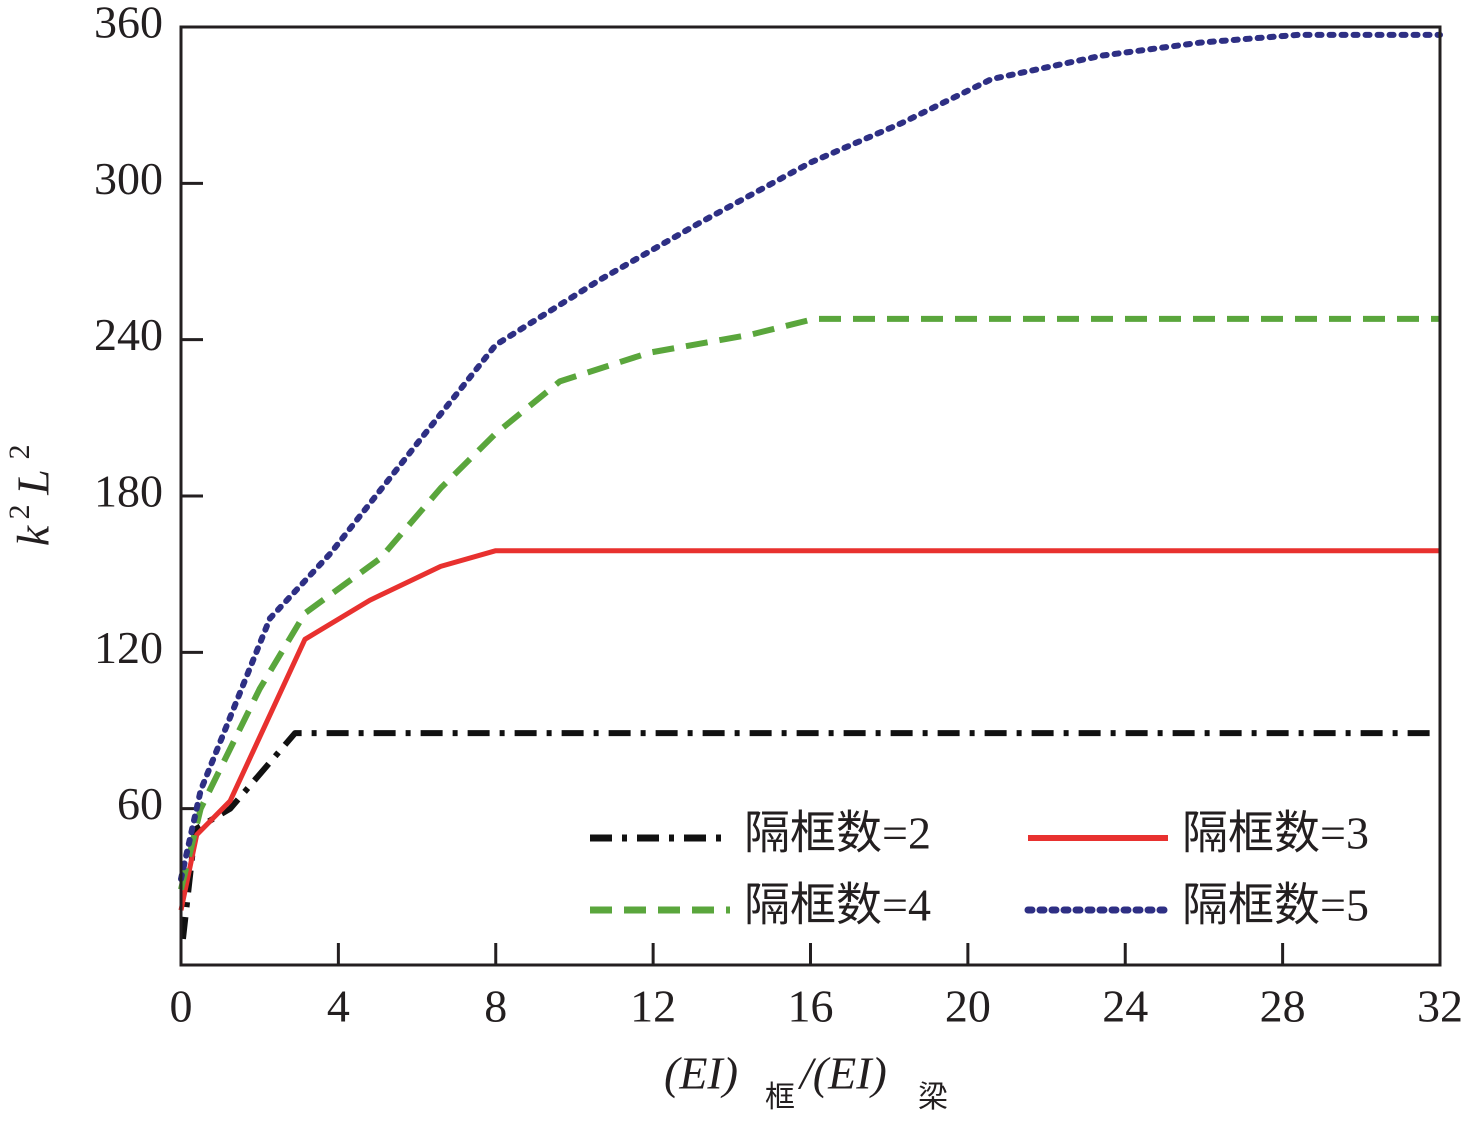  I want to click on x-label-part: 框, so click(780, 1097).